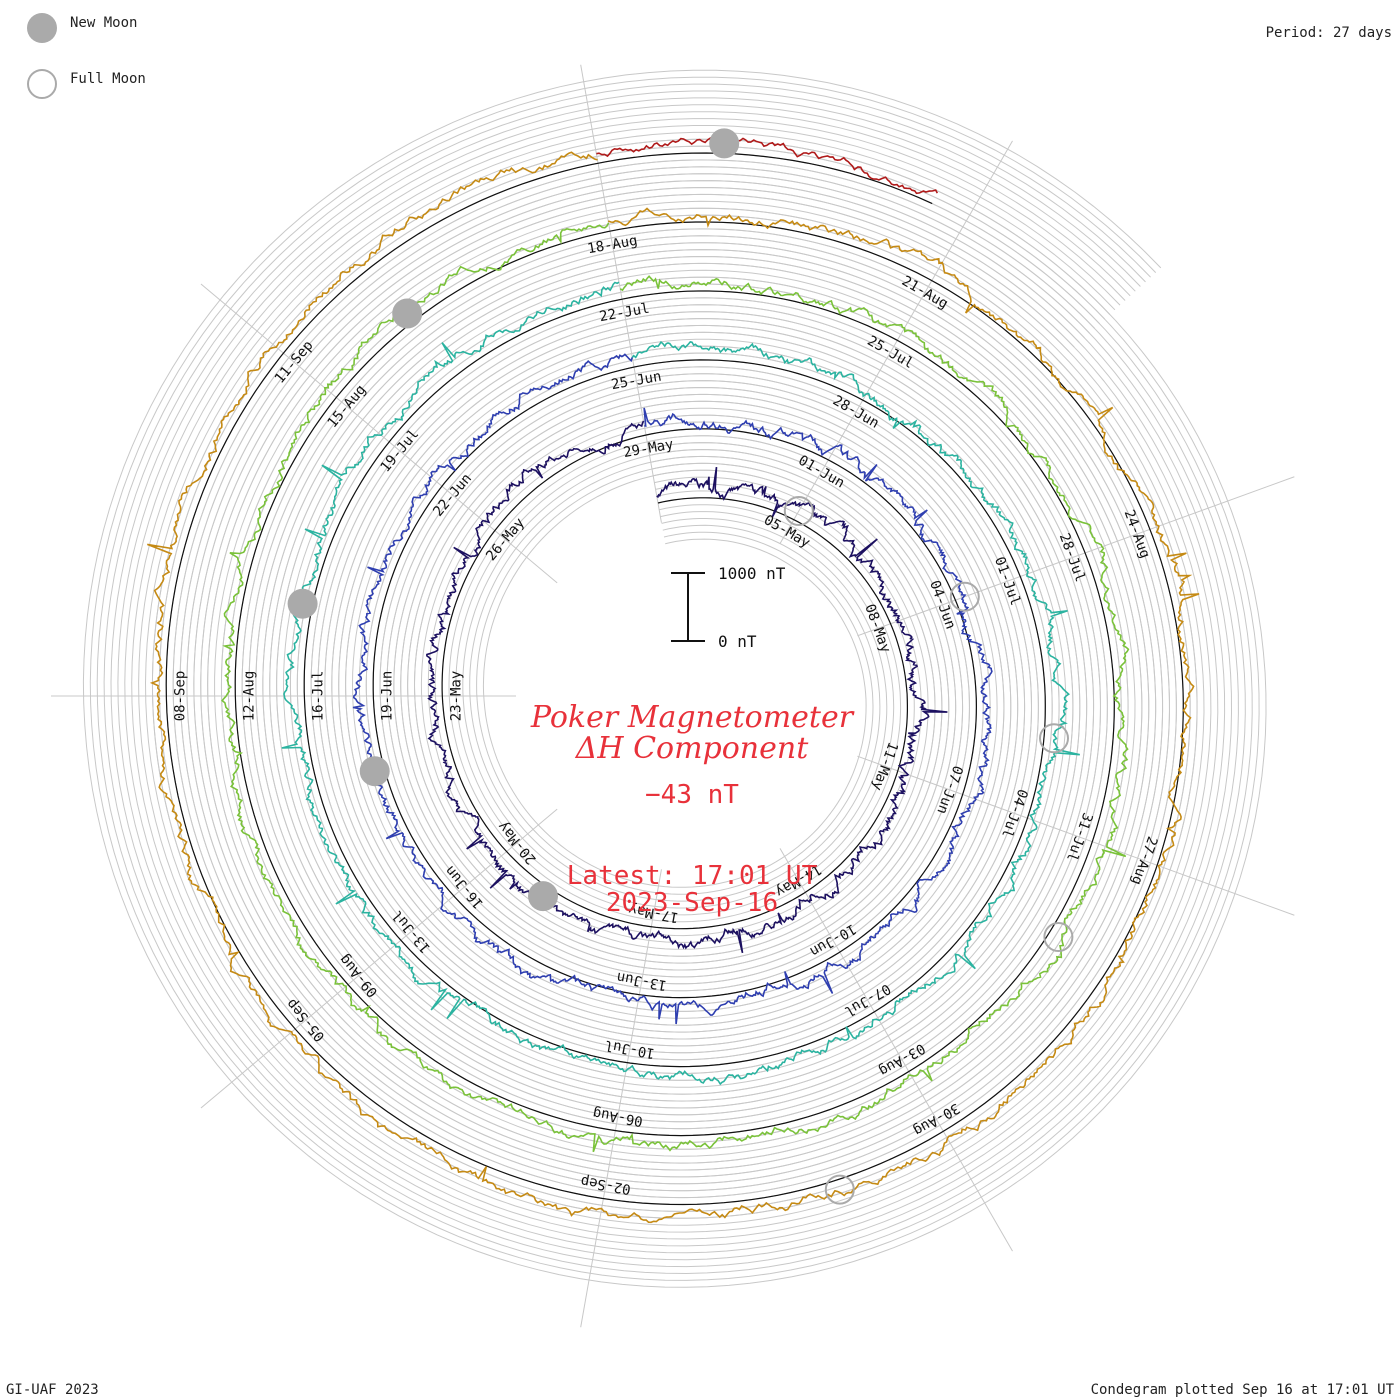 The width and height of the screenshot is (1400, 1400). What do you see at coordinates (464, 886) in the screenshot?
I see `date-tick-label: 16-Jun` at bounding box center [464, 886].